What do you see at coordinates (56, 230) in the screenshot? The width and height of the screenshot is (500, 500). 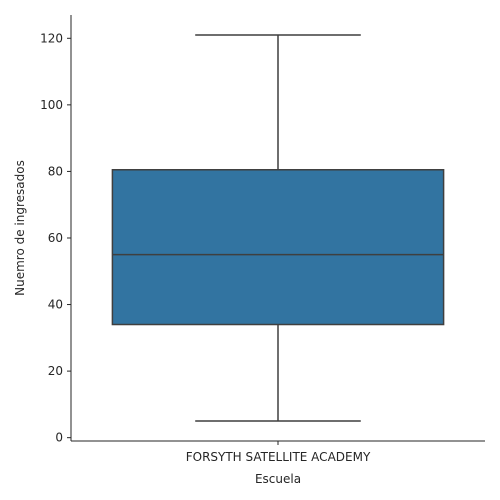 I see `y-axis: 0 20 40 60 80 100 120` at bounding box center [56, 230].